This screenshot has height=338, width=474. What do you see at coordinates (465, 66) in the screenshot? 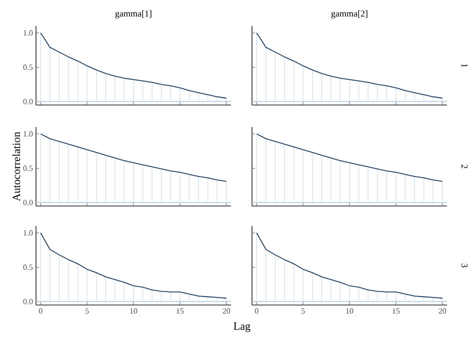
I see `y2-axis-title: 1` at bounding box center [465, 66].